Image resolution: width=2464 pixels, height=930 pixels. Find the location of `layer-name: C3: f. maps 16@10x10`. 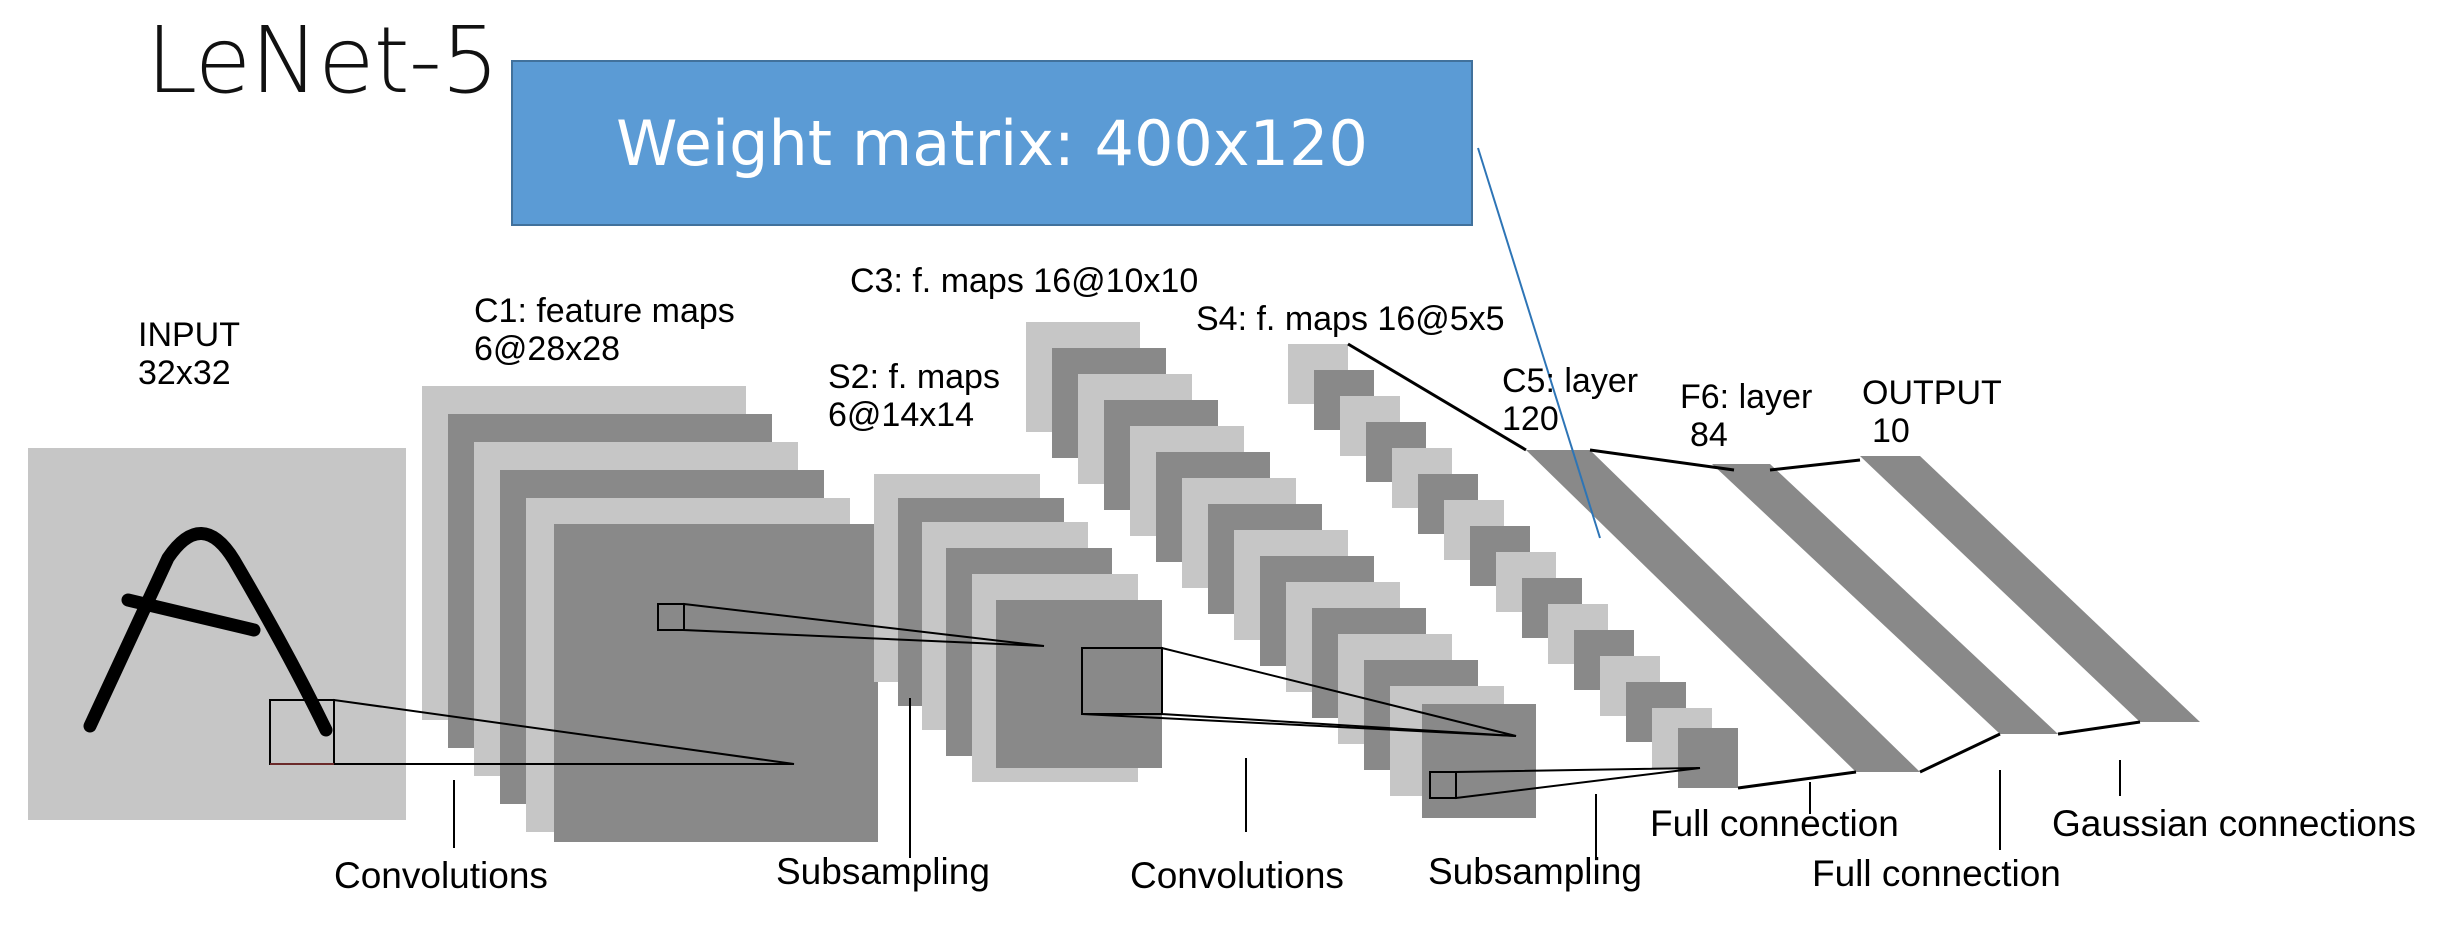

layer-name: C3: f. maps 16@10x10 is located at coordinates (1024, 281).